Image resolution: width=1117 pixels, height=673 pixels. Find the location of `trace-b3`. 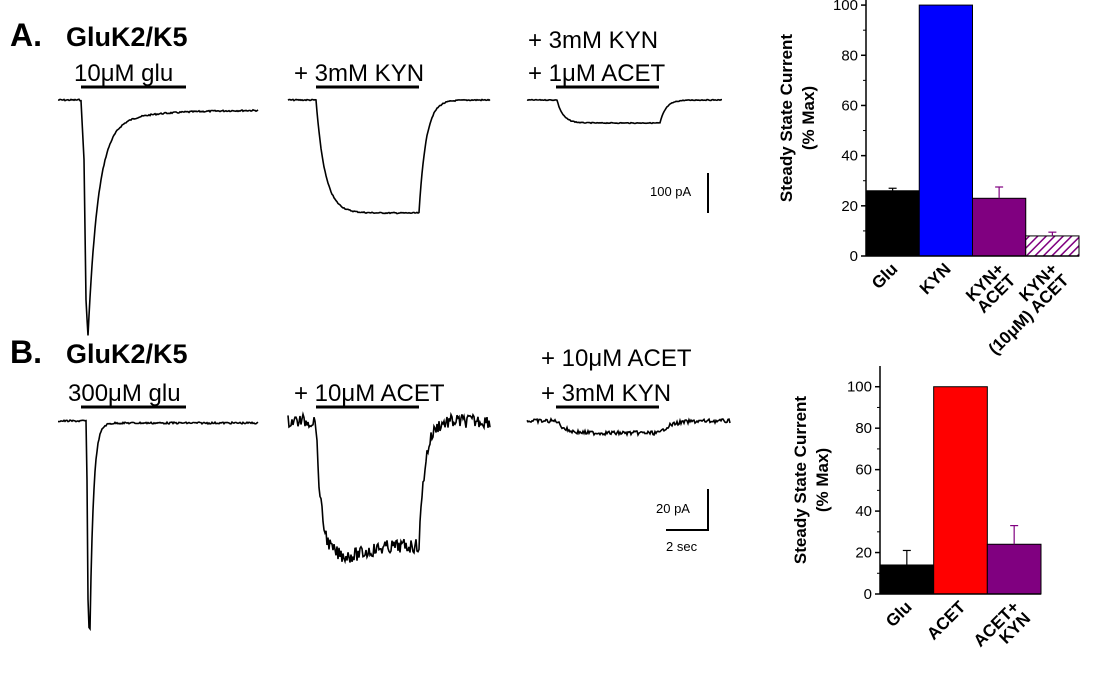

trace-b3 is located at coordinates (628, 427).